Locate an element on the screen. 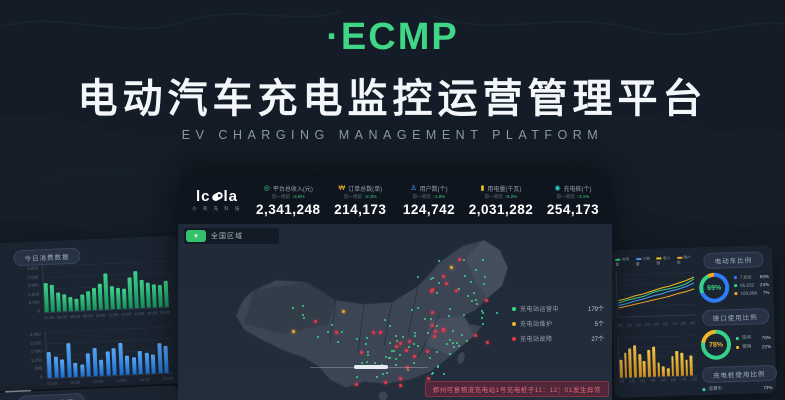  axis-tick: 1月 is located at coordinates (620, 325).